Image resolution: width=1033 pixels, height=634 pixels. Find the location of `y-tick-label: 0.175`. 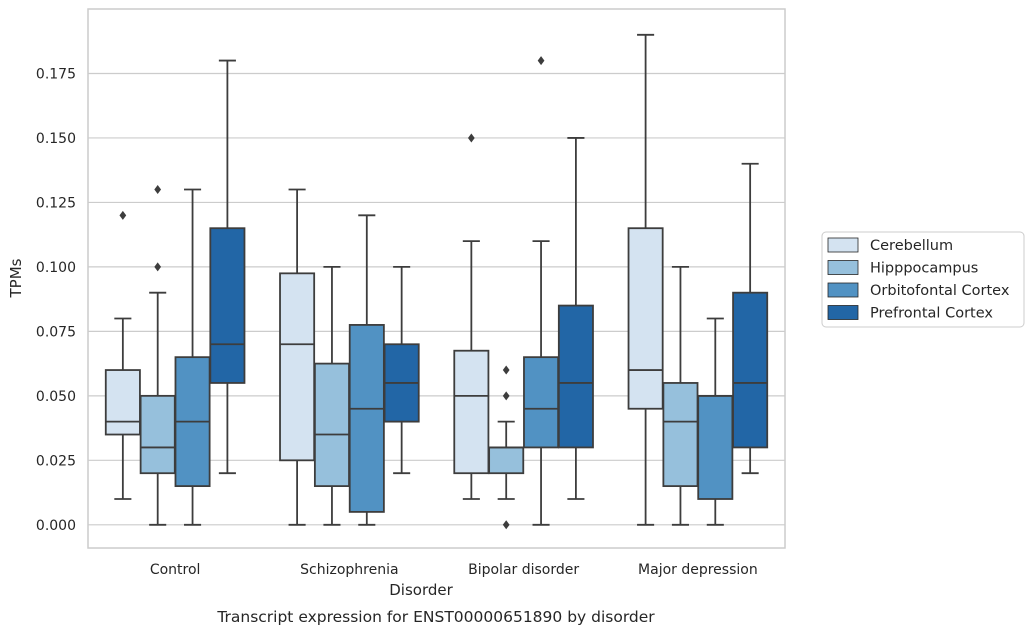

y-tick-label: 0.175 is located at coordinates (56, 74).